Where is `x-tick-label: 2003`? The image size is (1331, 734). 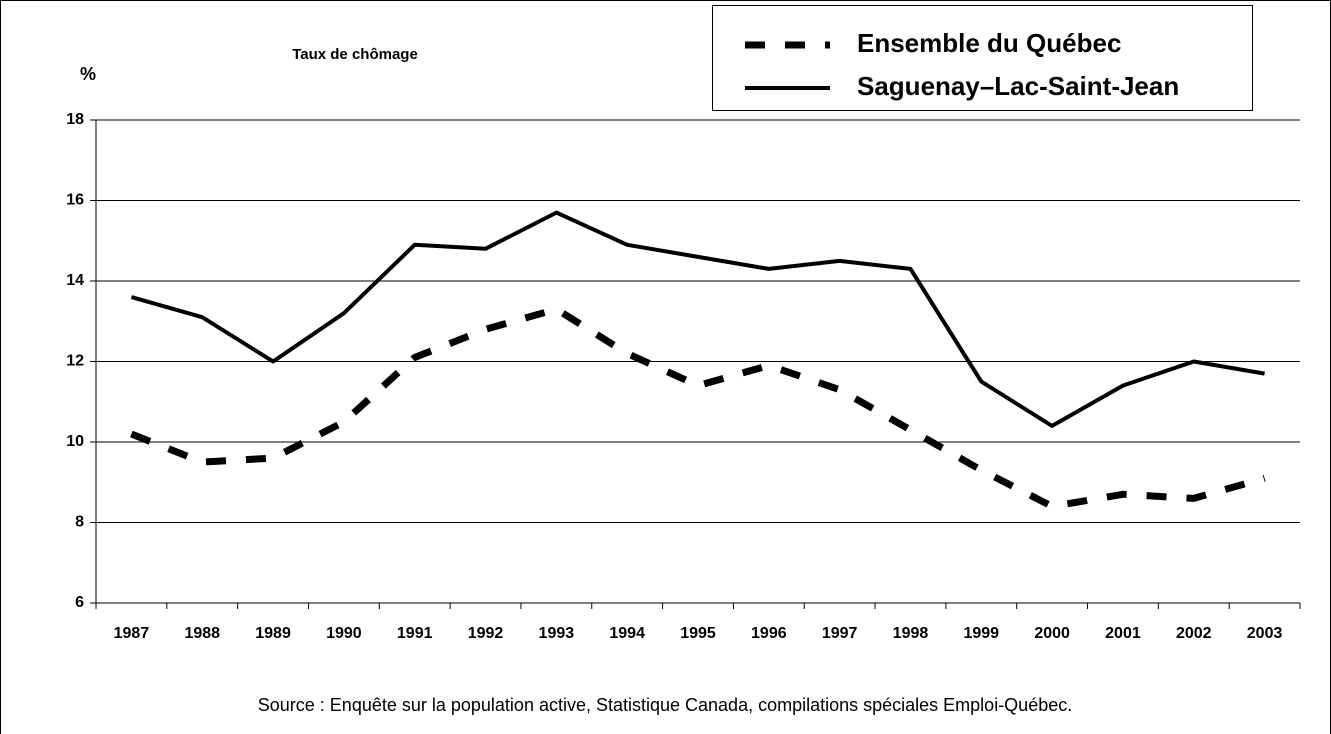 x-tick-label: 2003 is located at coordinates (1265, 633).